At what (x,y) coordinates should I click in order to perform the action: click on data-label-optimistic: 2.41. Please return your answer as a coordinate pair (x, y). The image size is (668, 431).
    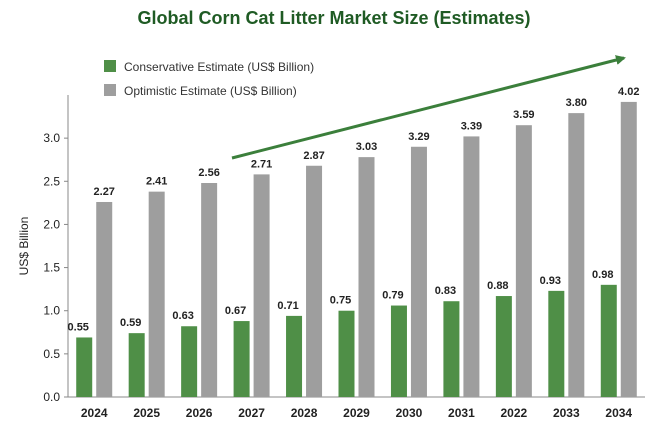
    Looking at the image, I should click on (156, 182).